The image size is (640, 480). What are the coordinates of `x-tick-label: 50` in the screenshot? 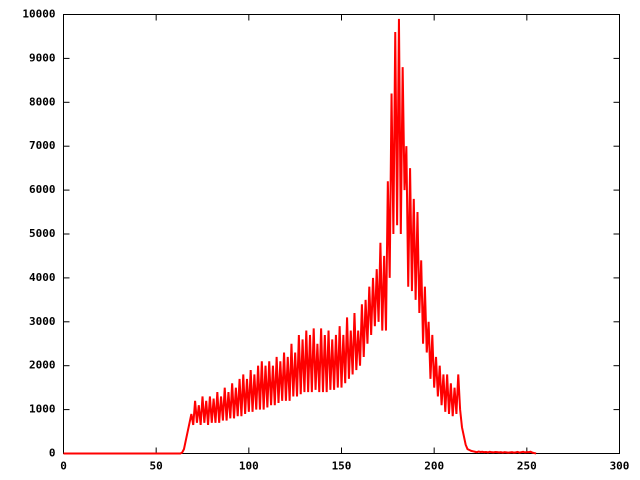 It's located at (156, 466).